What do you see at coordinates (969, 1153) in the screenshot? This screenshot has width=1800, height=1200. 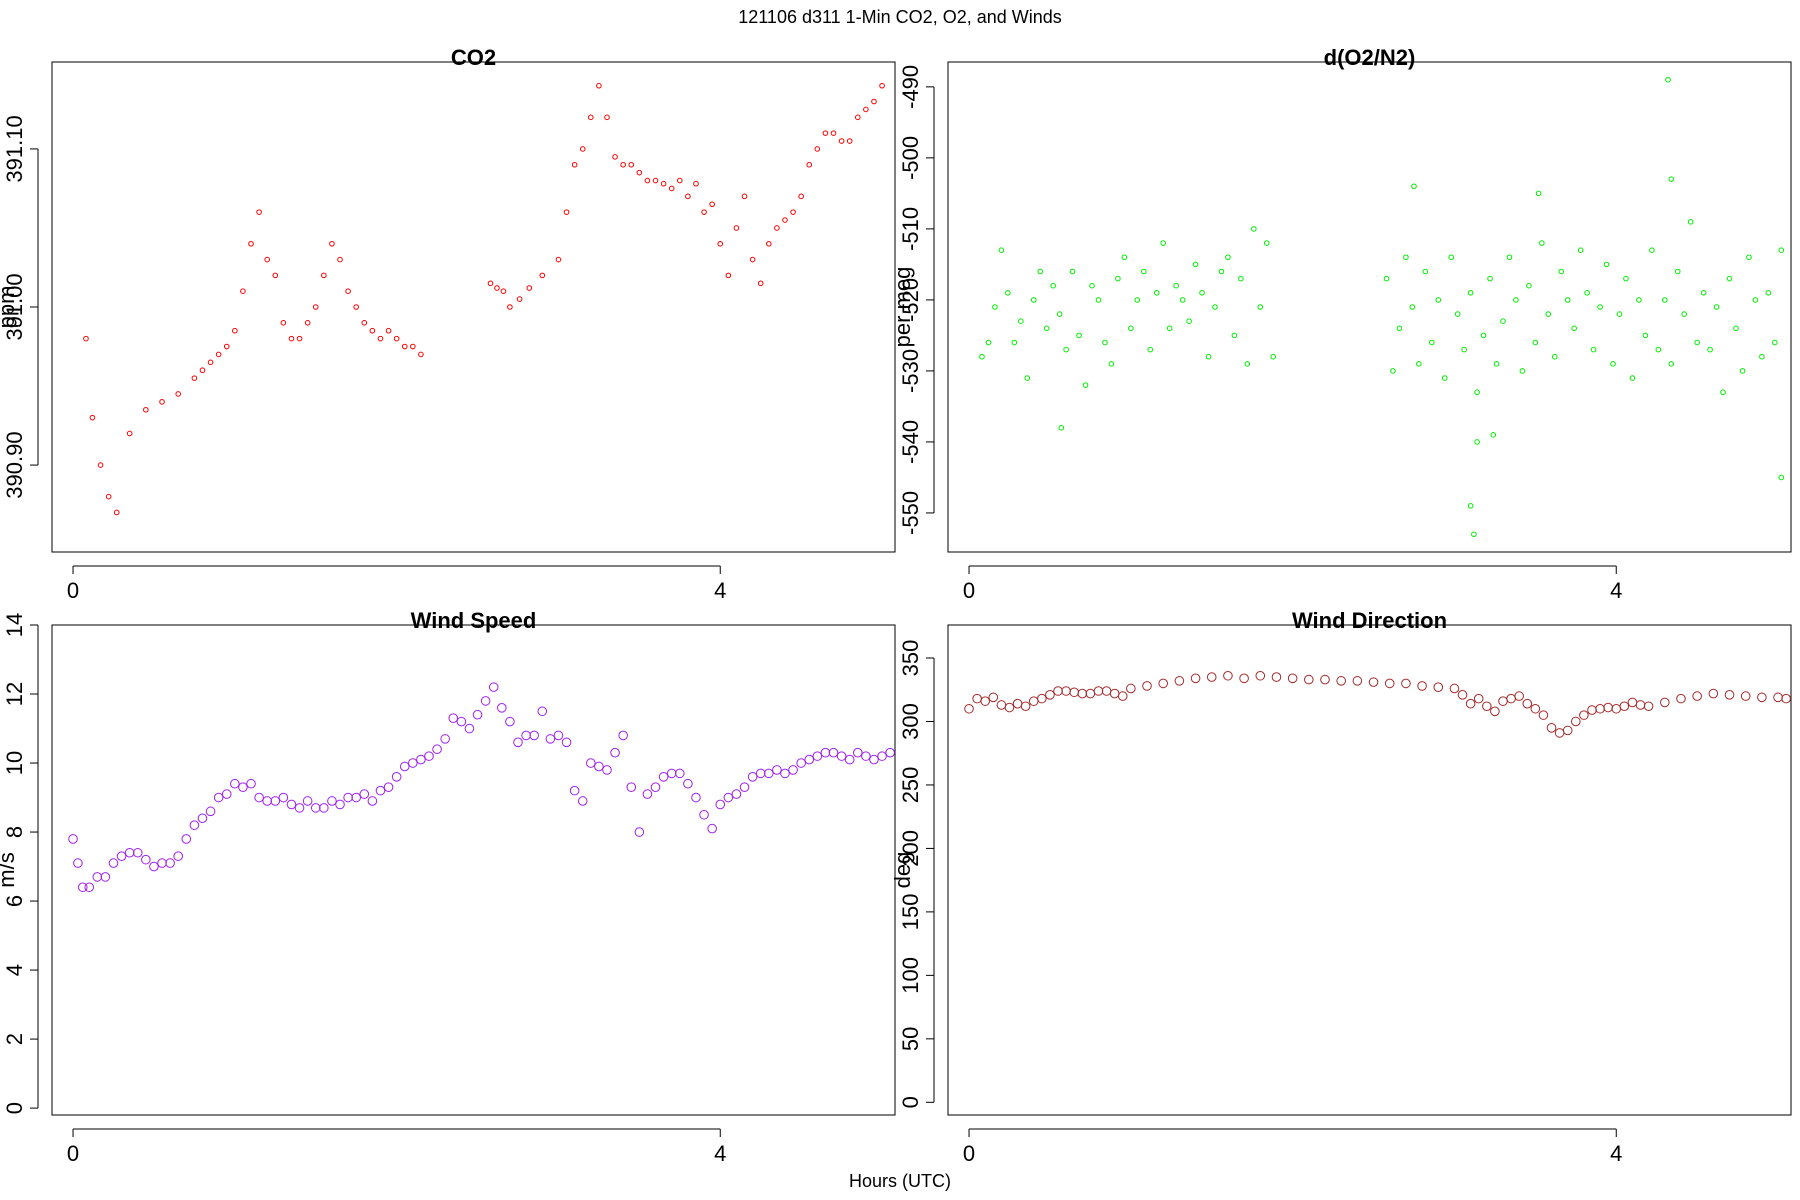 I see `wdir-xtick-label: 0` at bounding box center [969, 1153].